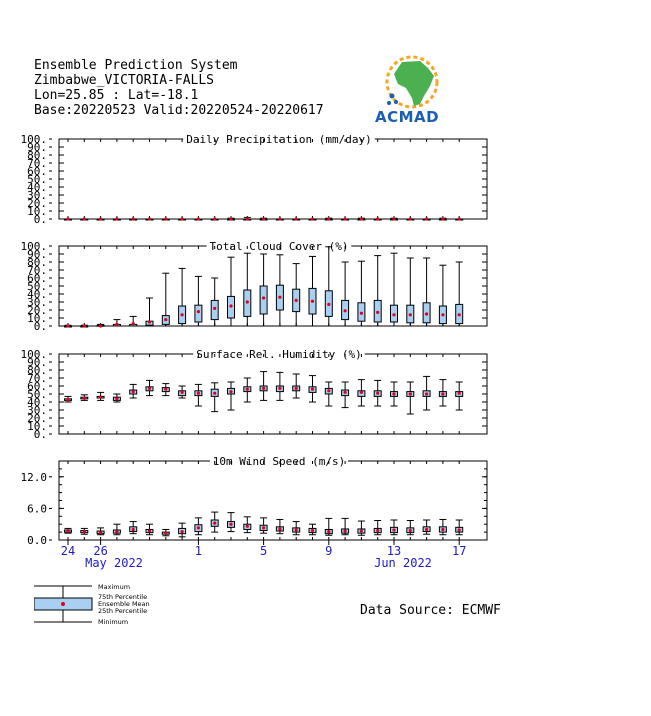 This screenshot has height=716, width=651. Describe the element at coordinates (179, 110) in the screenshot. I see `base-valid-dates: Base:20220523 Valid:20220524-20220617` at that location.